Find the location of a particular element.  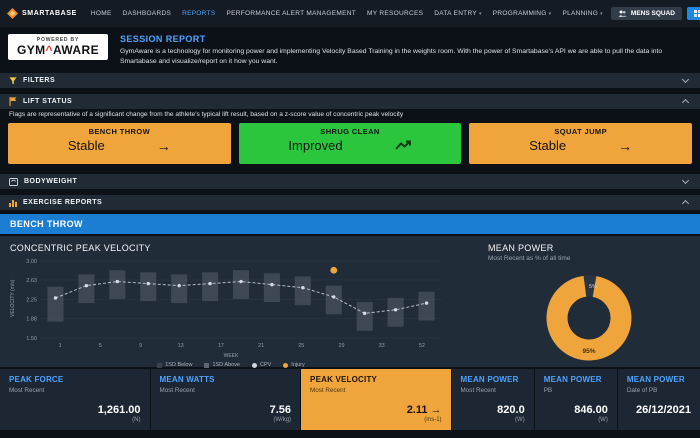

svg-text: 1.50 is located at coordinates (31, 339).